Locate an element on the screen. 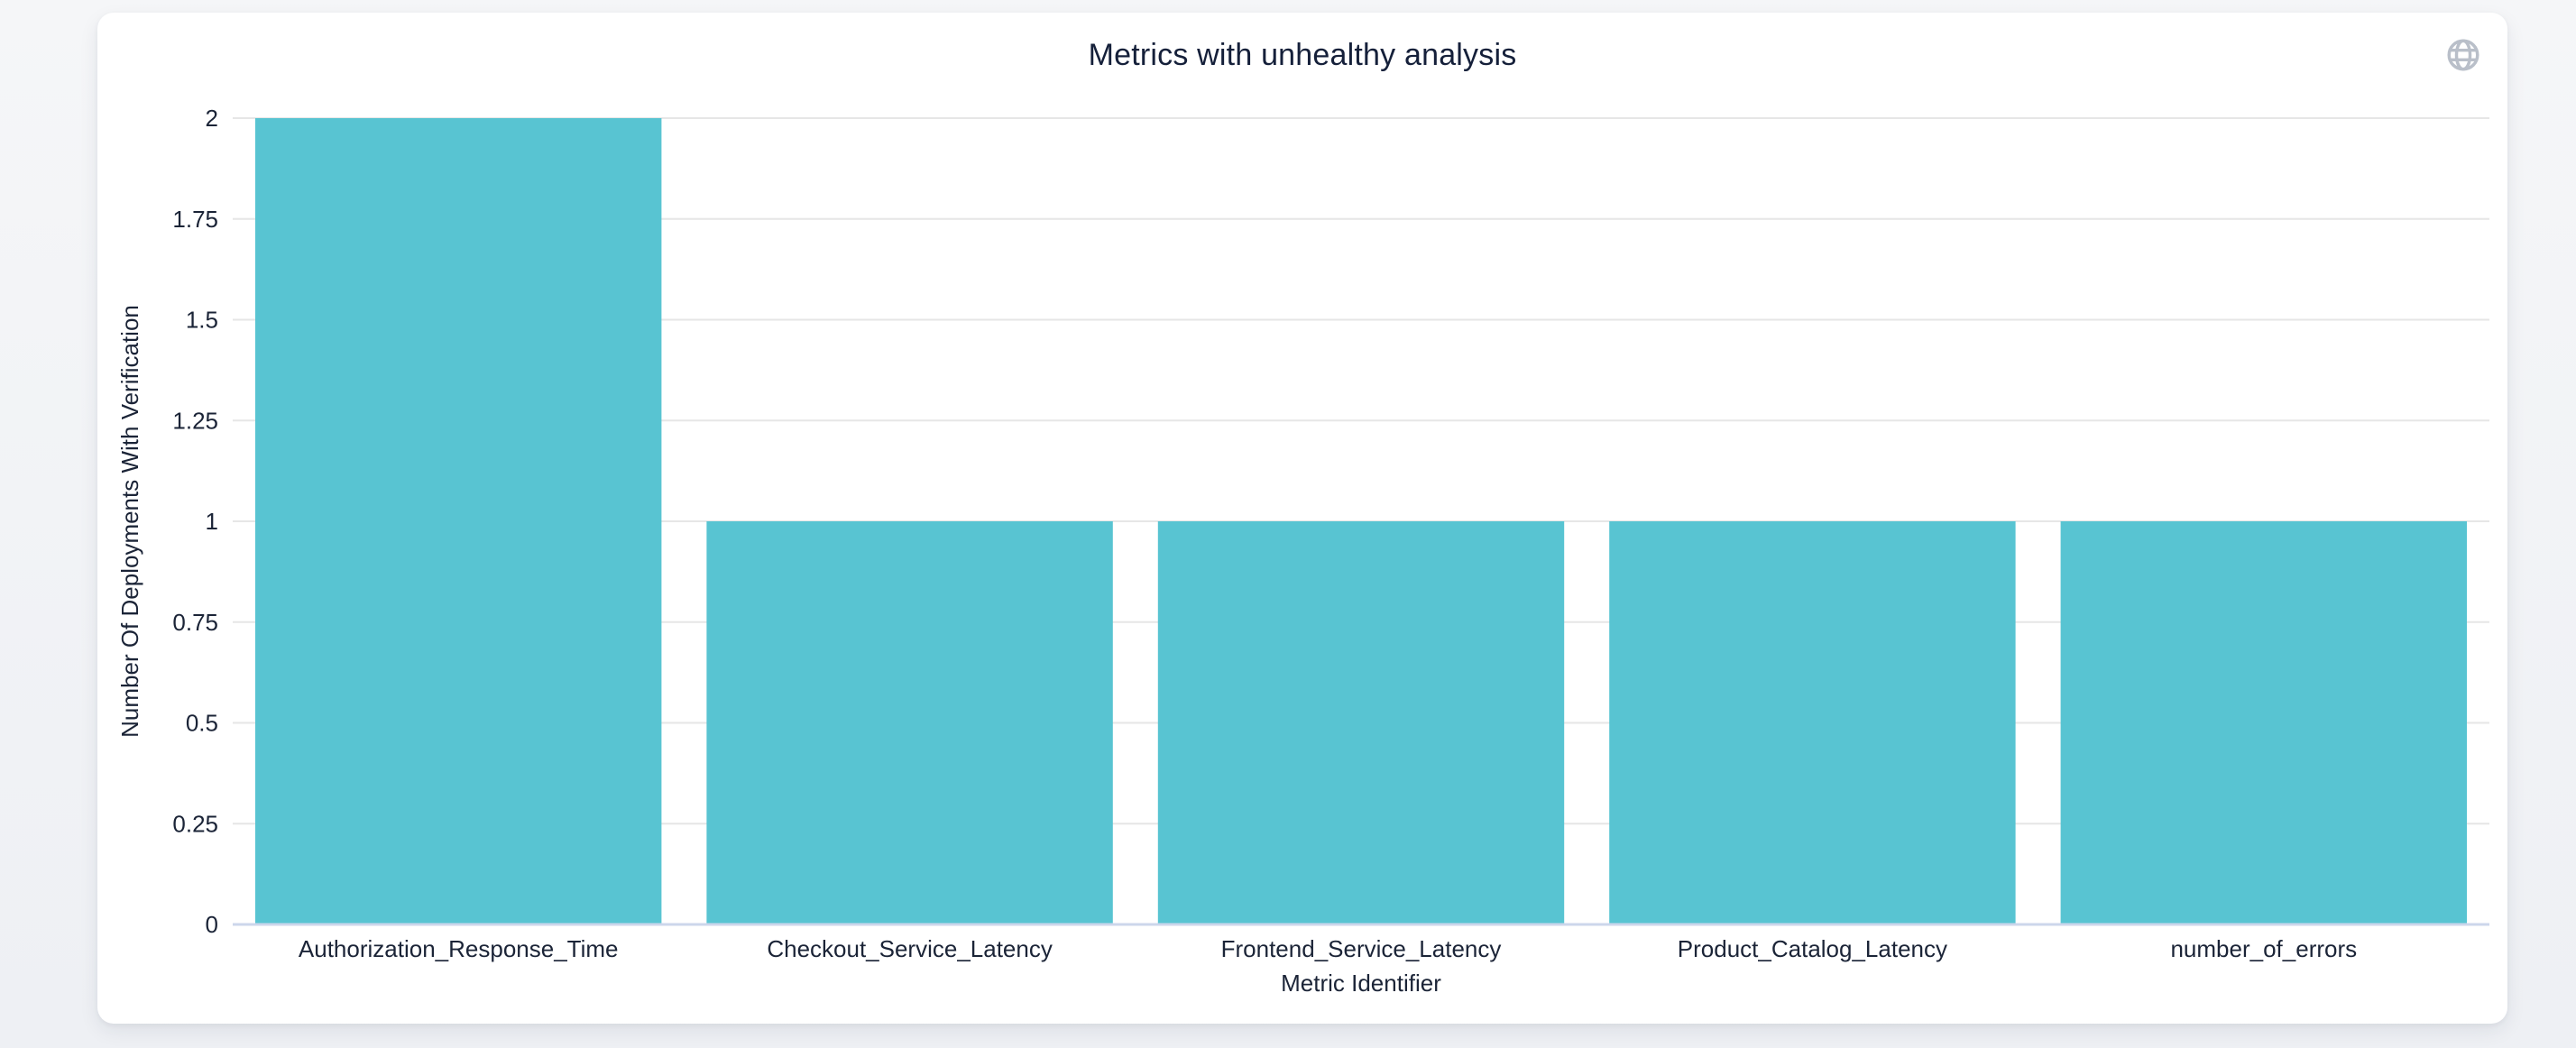 This screenshot has width=2576, height=1048. globe-icon-glyph is located at coordinates (2463, 55).